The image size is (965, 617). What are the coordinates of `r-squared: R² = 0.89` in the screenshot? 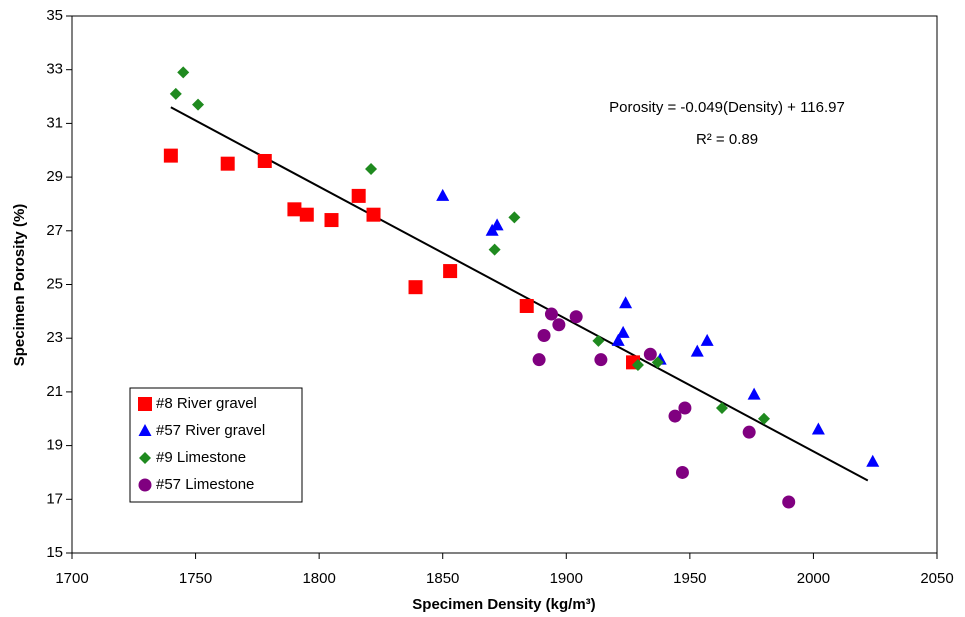 It's located at (727, 139).